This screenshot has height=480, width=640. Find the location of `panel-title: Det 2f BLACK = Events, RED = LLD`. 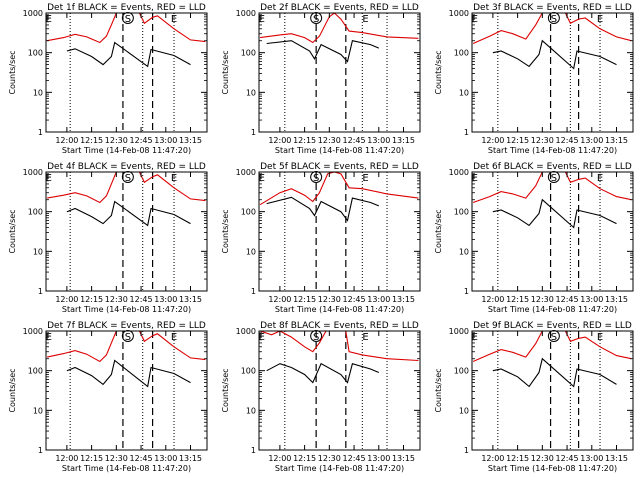

panel-title: Det 2f BLACK = Events, RED = LLD is located at coordinates (339, 8).